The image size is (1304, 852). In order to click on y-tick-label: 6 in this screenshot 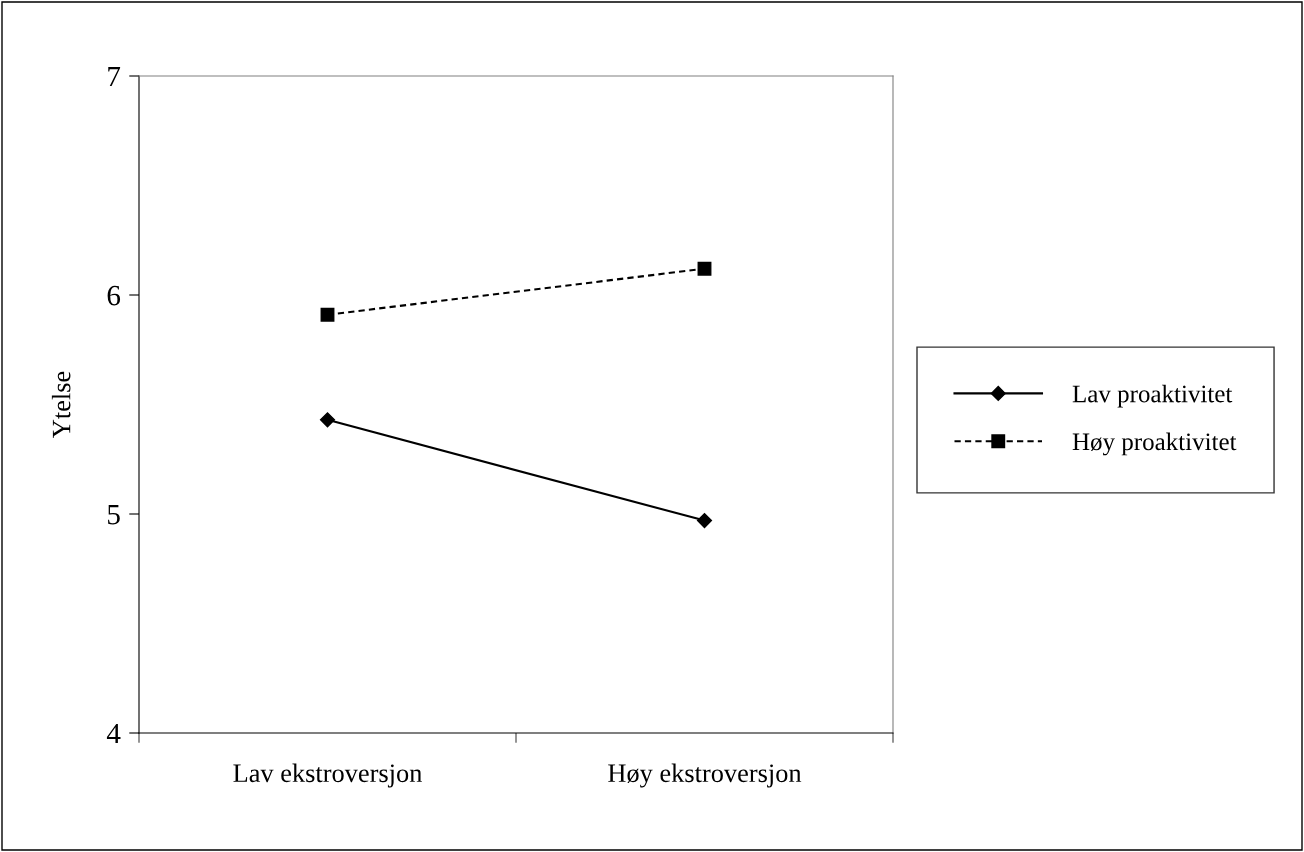, I will do `click(114, 295)`.